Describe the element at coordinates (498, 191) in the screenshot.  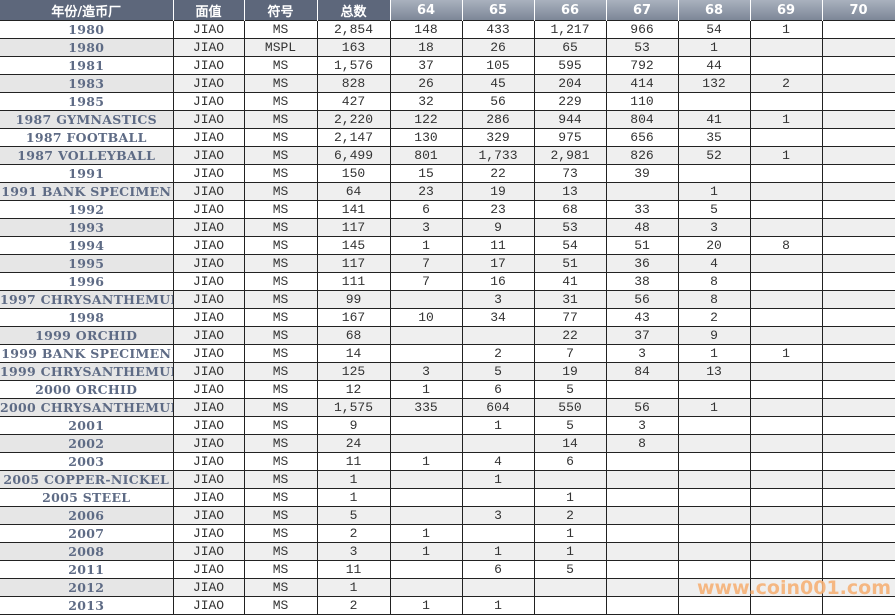
I see `table-cell: 19` at that location.